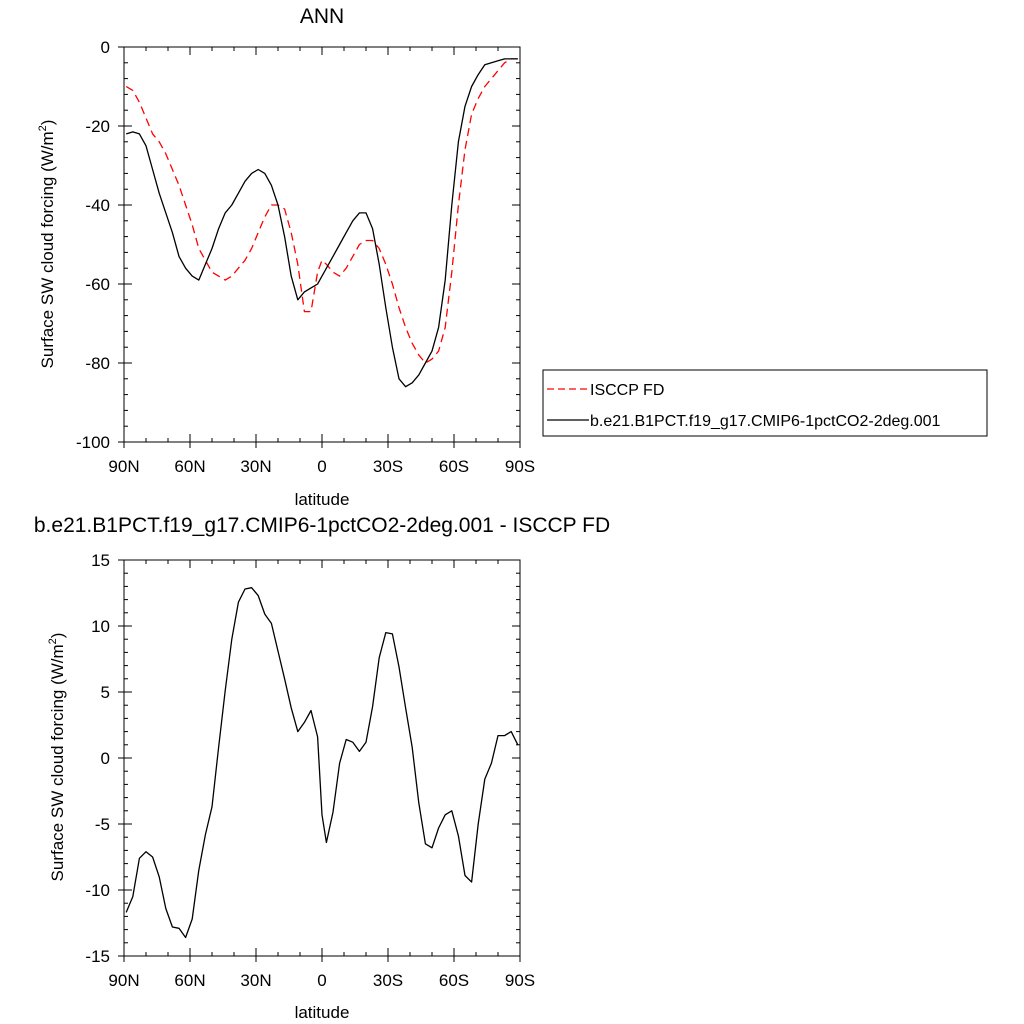 This screenshot has width=1024, height=1024. What do you see at coordinates (100, 560) in the screenshot?
I see `panel2-y-tick-label: 15` at bounding box center [100, 560].